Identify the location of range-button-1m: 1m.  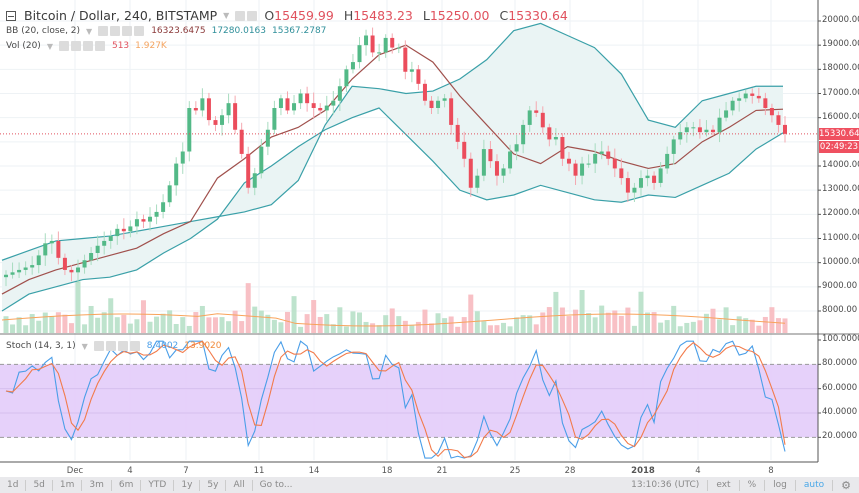
(68, 485).